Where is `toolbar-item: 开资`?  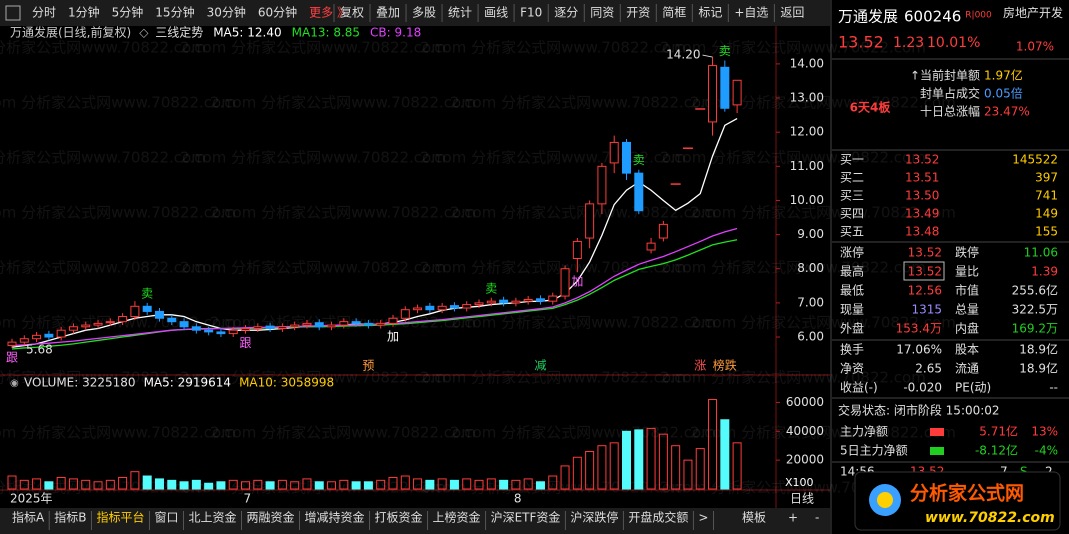
toolbar-item: 开资 is located at coordinates (638, 13).